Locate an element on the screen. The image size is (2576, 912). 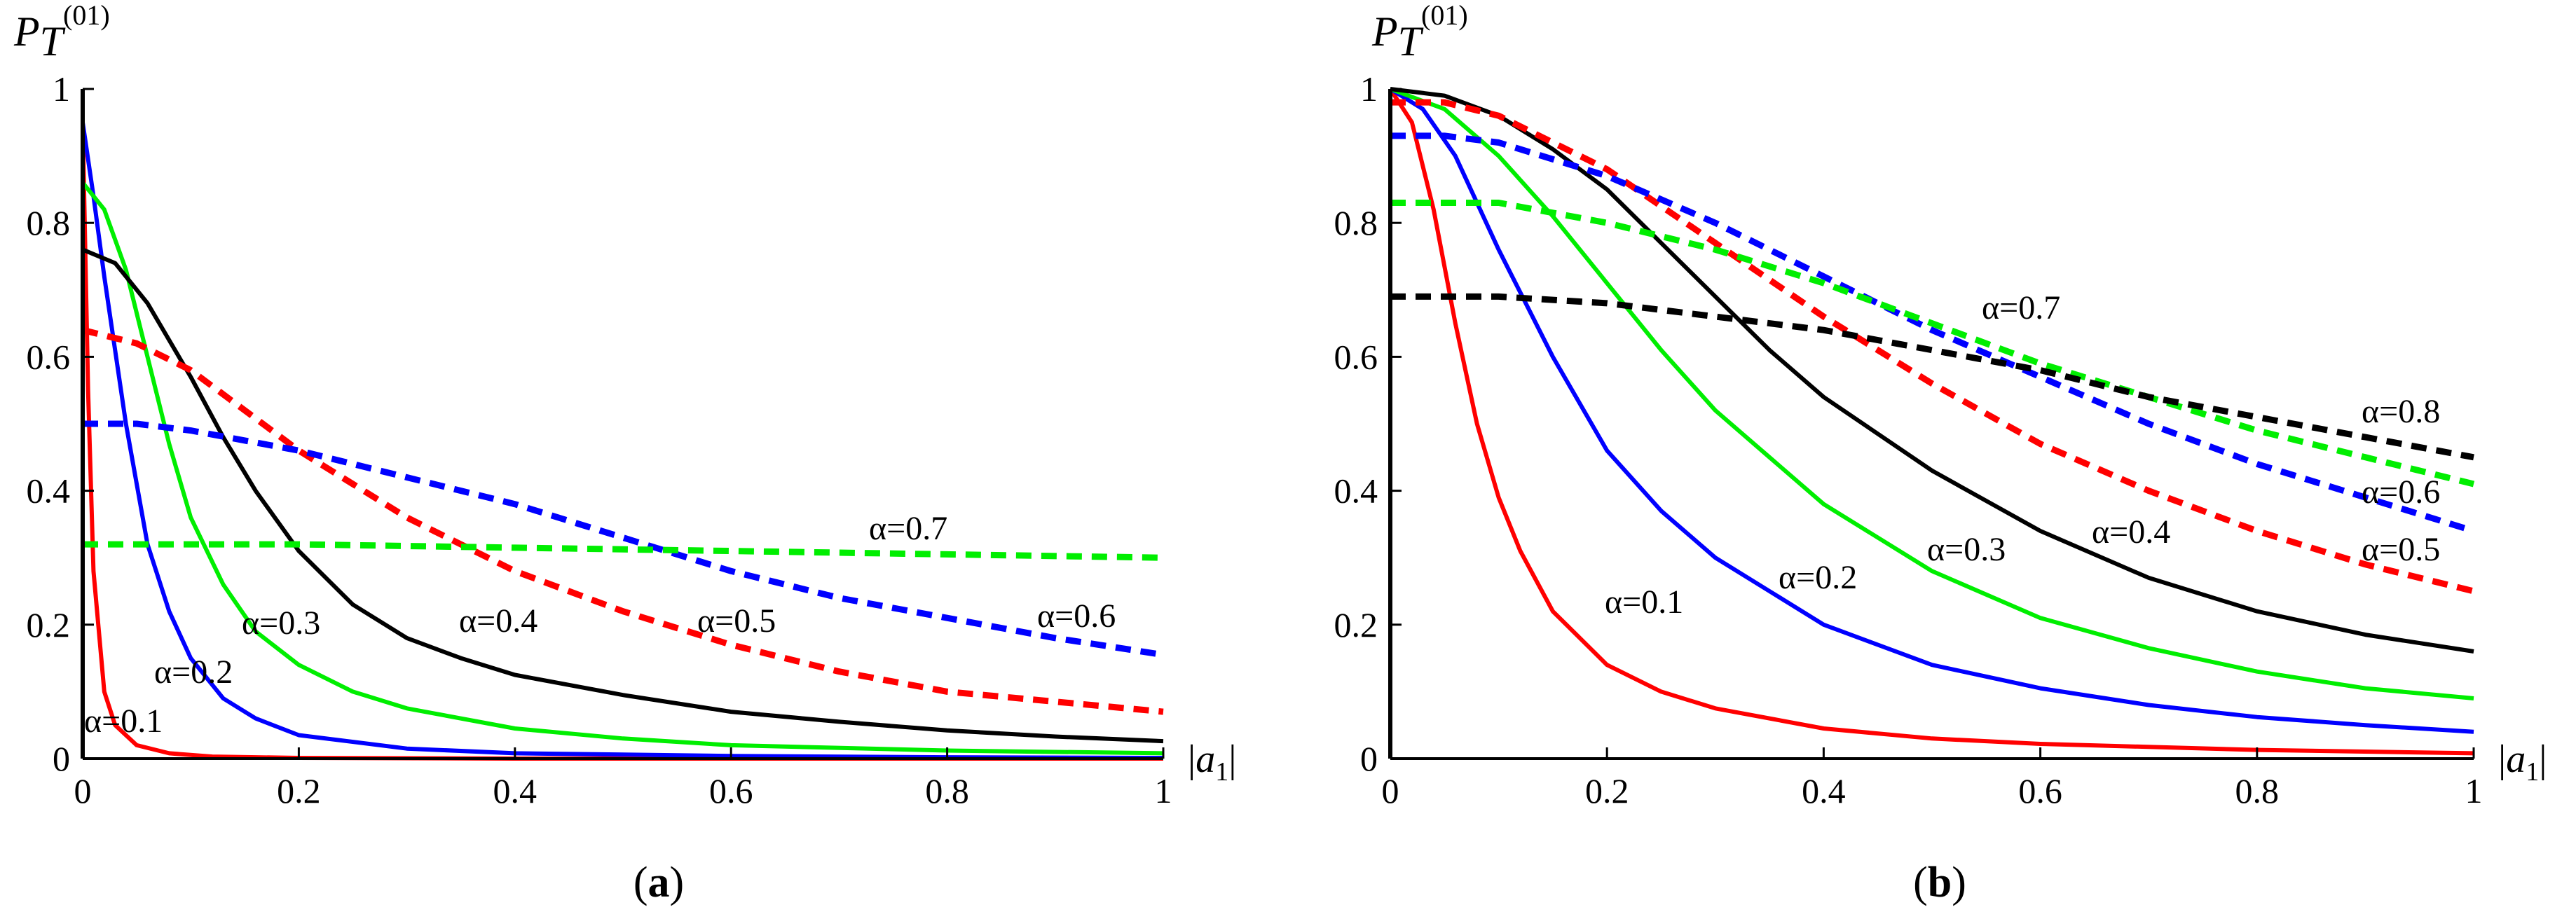
x-axis-label-a: |a1| is located at coordinates (1212, 762).